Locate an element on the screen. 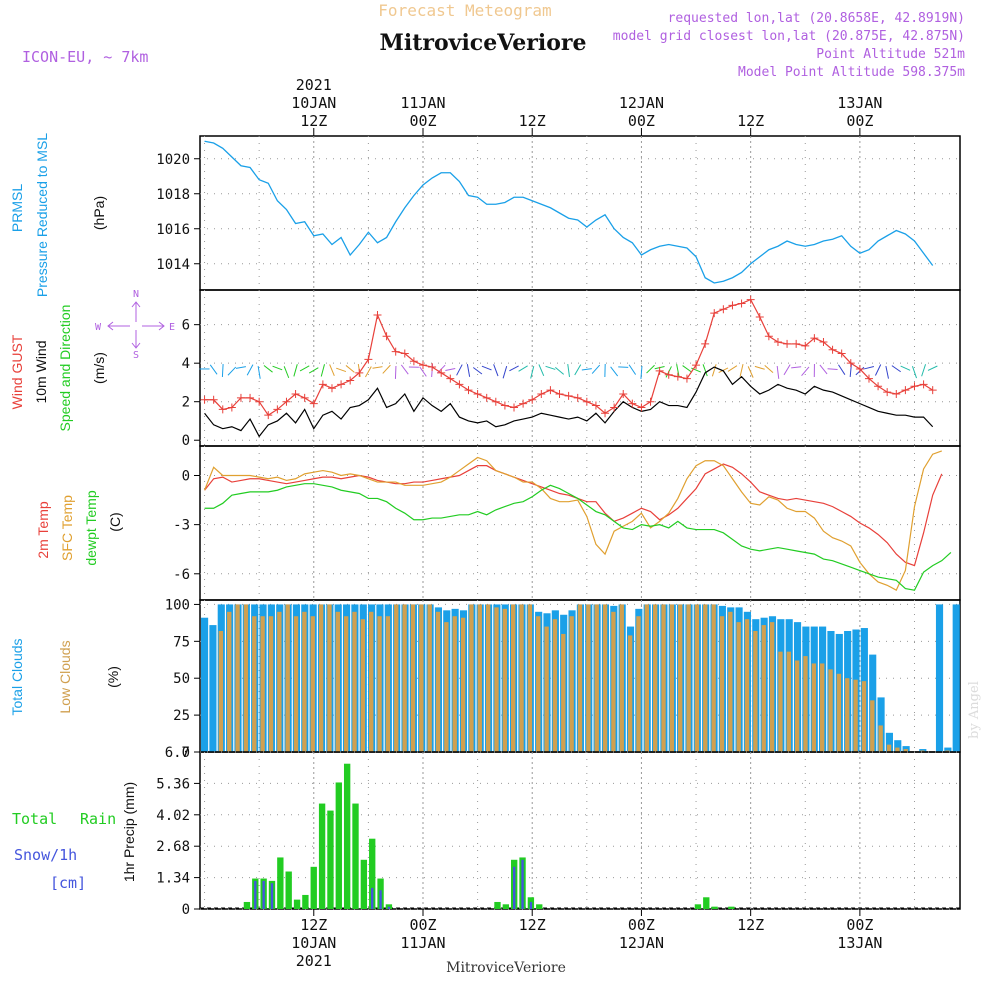  clouds-ytick-label: 75 is located at coordinates (181, 642).